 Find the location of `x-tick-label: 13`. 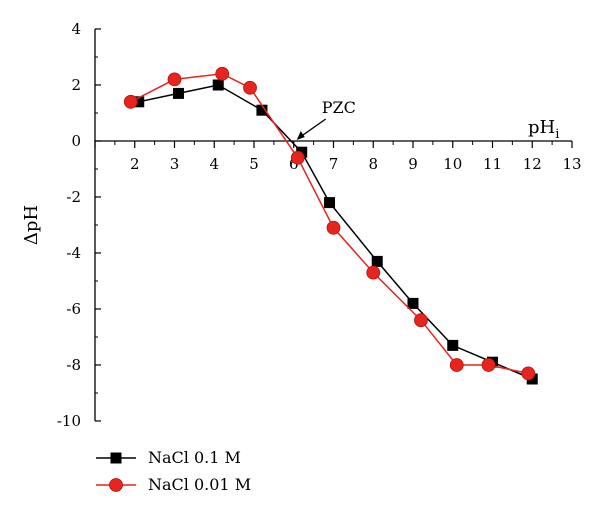

x-tick-label: 13 is located at coordinates (571, 164).